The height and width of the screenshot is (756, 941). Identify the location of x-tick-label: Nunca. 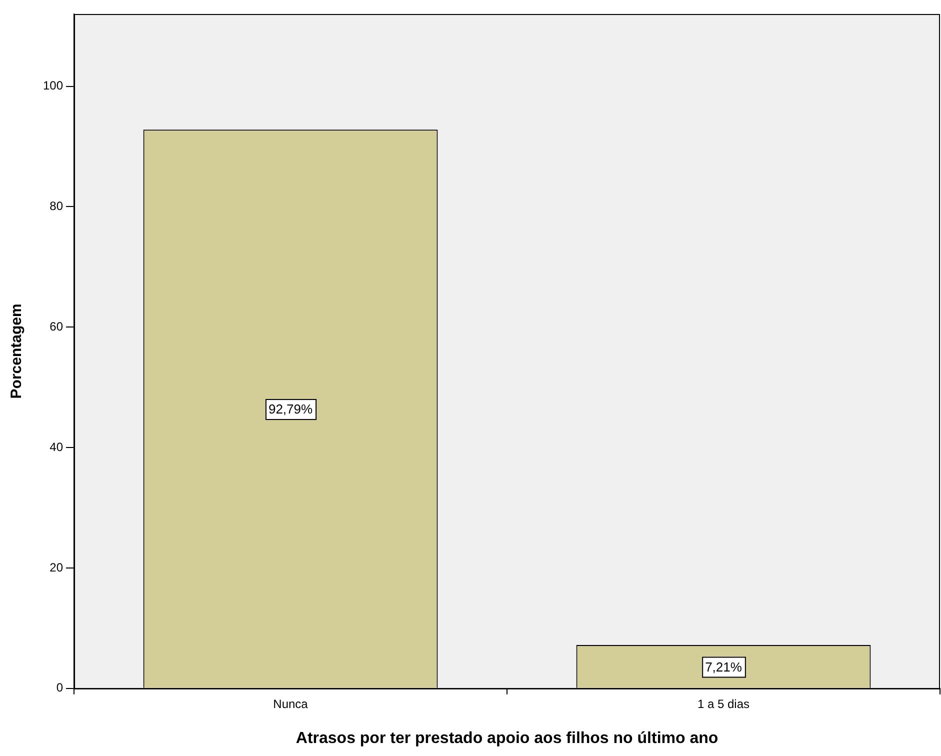
(290, 703).